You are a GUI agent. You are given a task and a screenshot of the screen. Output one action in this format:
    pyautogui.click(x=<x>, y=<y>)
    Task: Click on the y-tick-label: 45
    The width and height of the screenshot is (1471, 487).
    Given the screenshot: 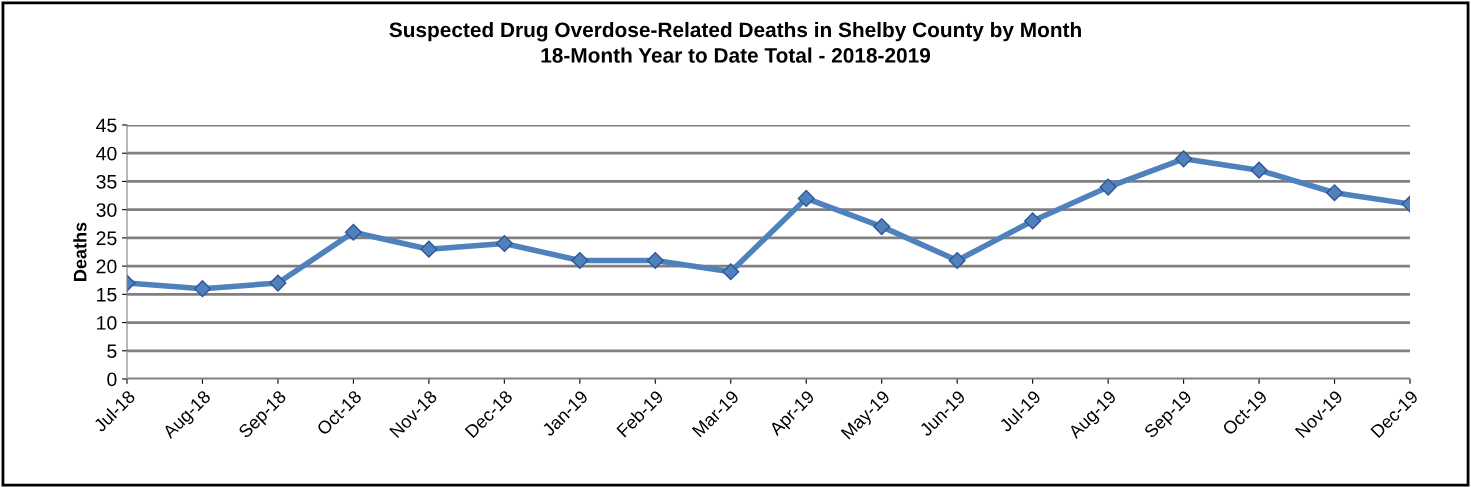 What is the action you would take?
    pyautogui.click(x=106, y=125)
    